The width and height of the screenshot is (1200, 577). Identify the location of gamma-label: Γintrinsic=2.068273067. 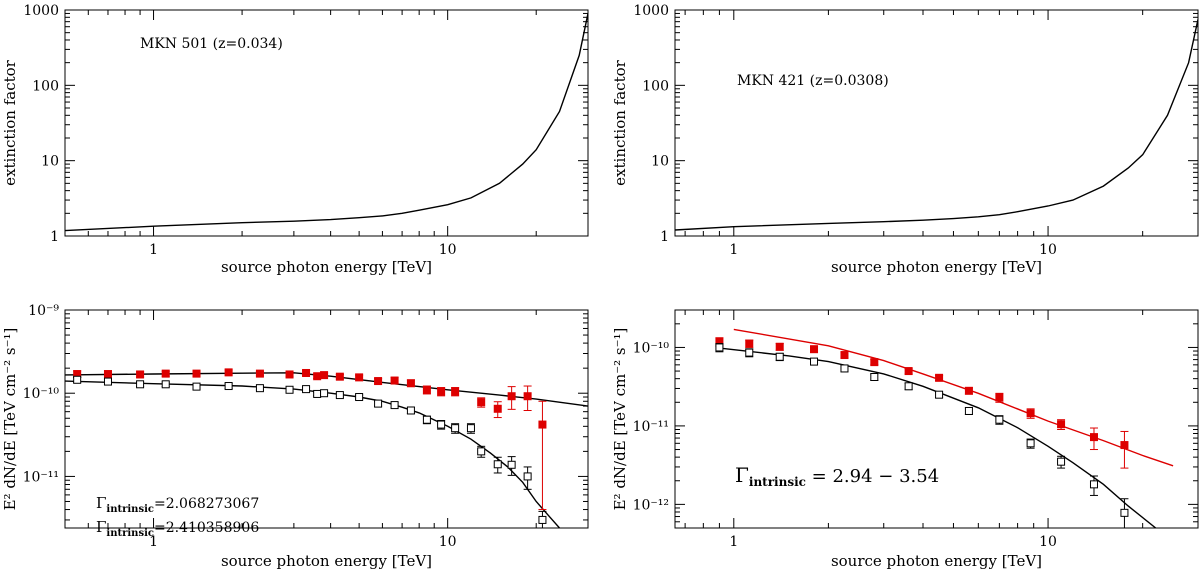
(177, 504).